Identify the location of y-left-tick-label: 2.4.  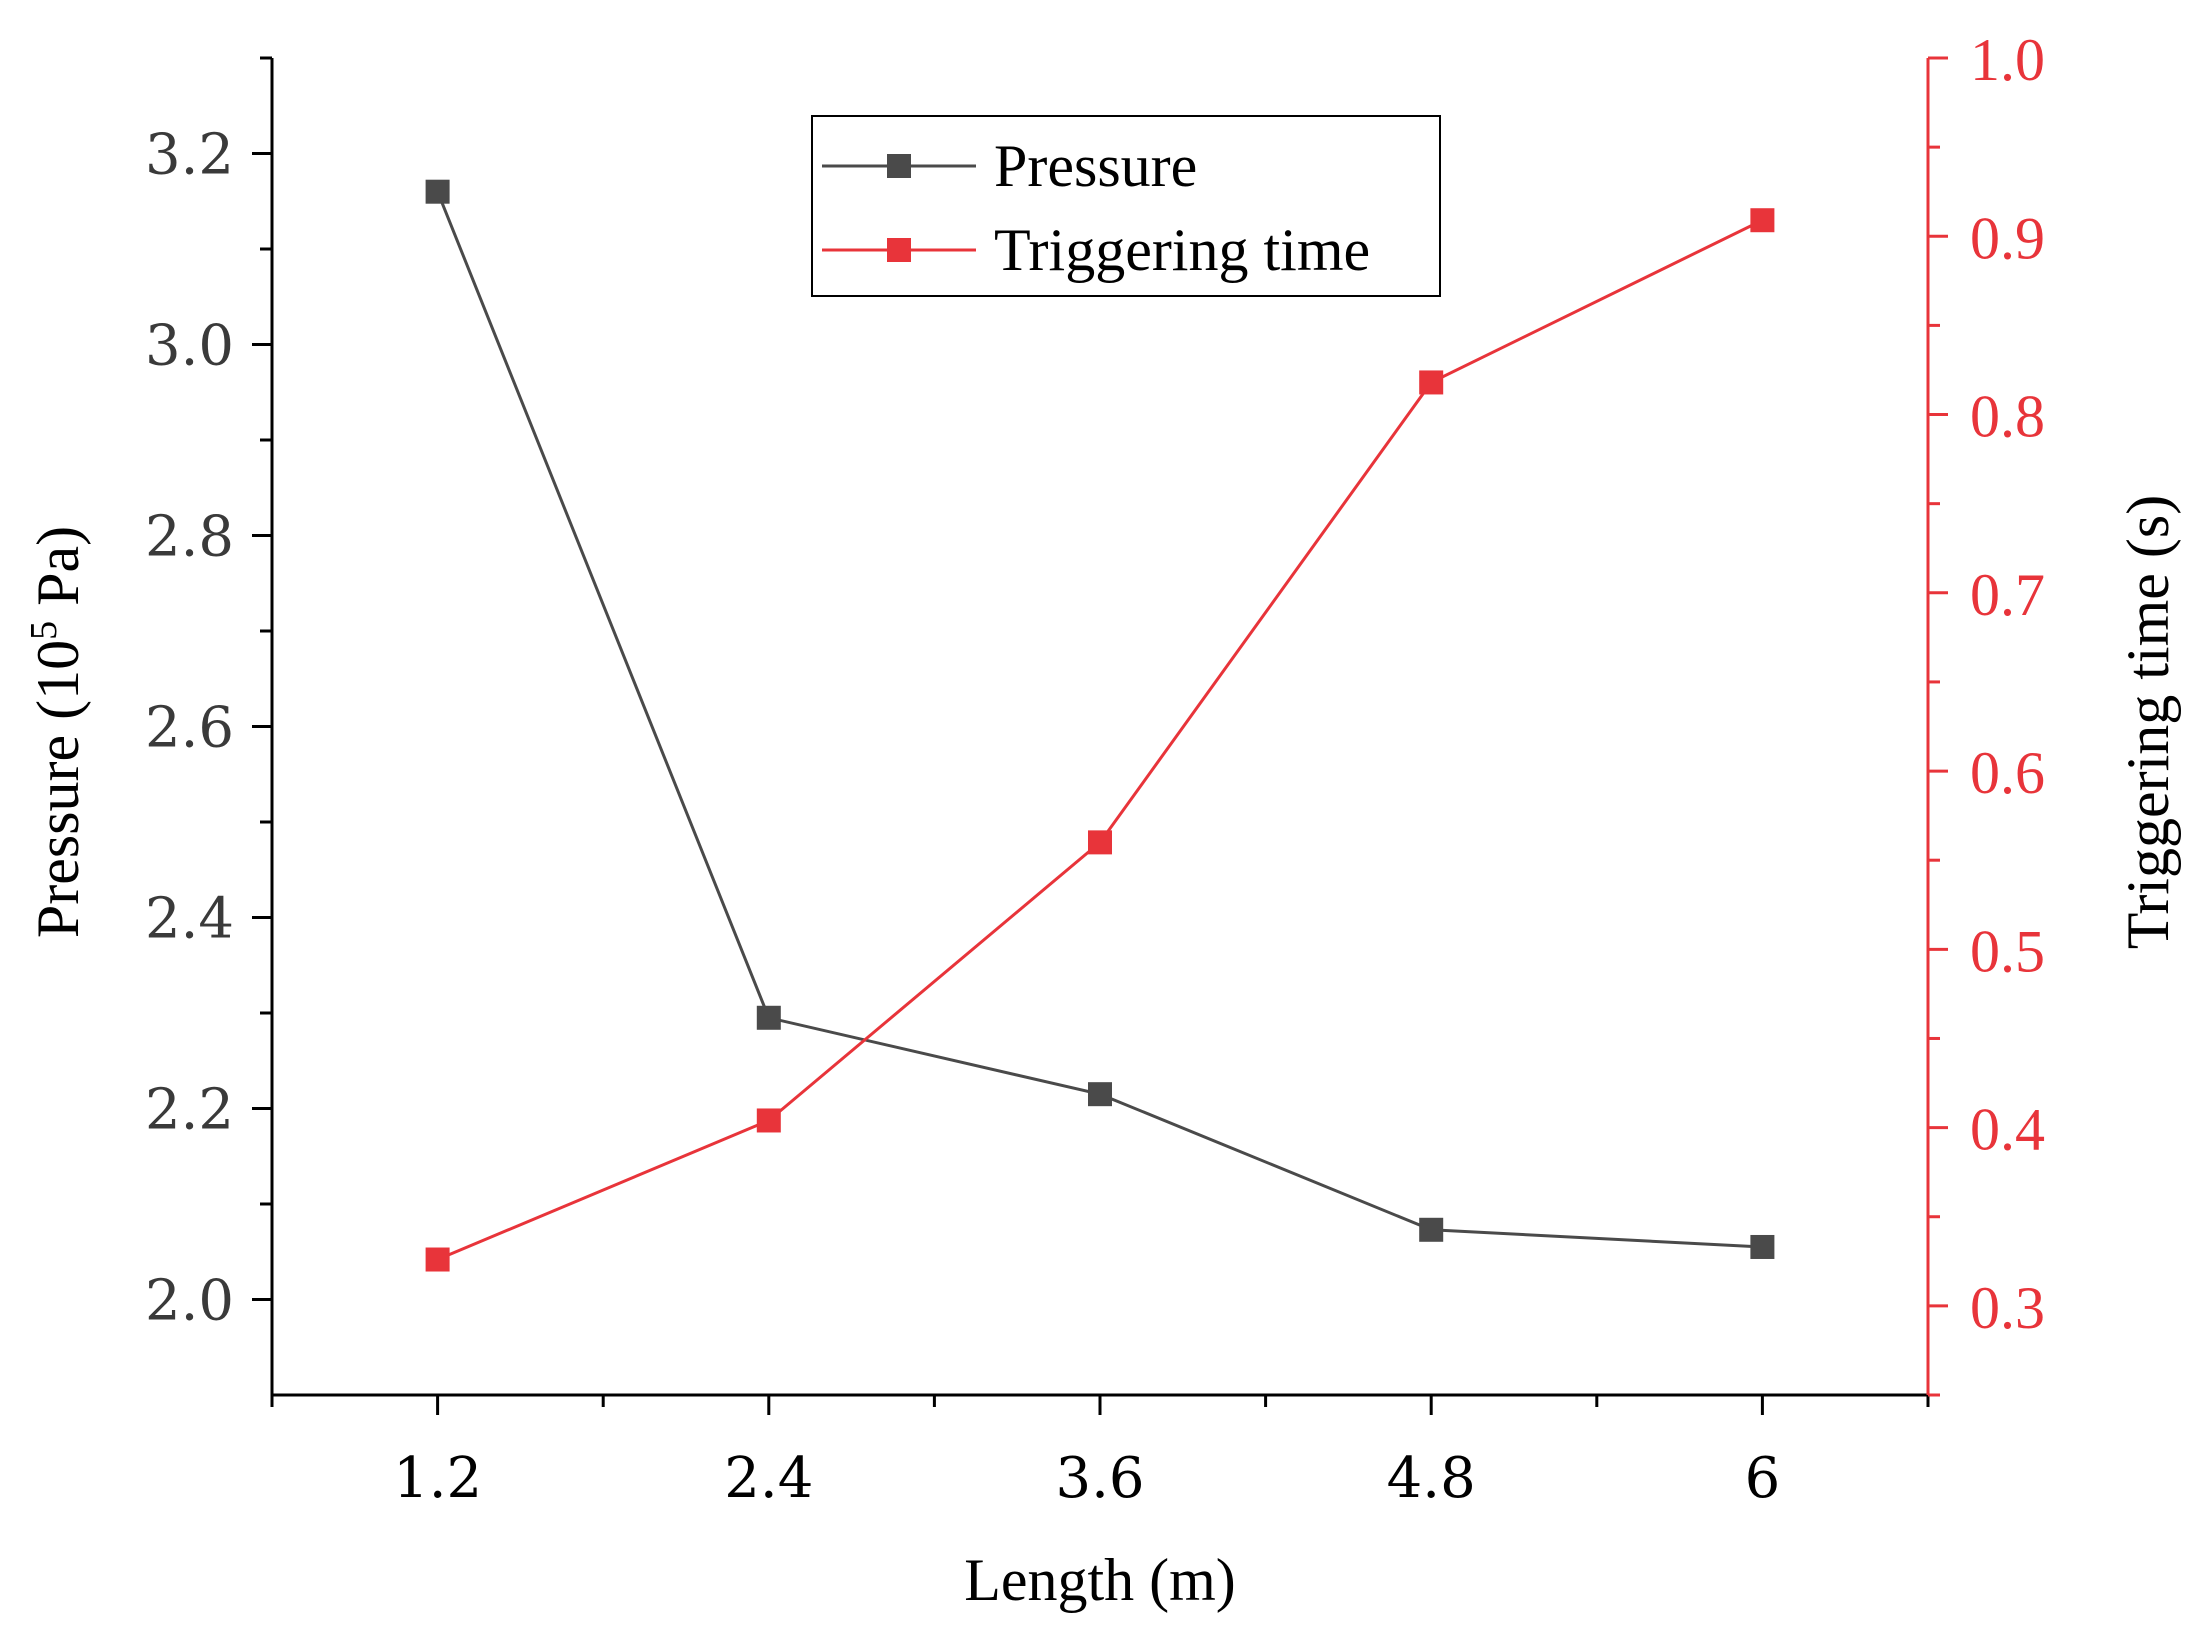
(189, 919).